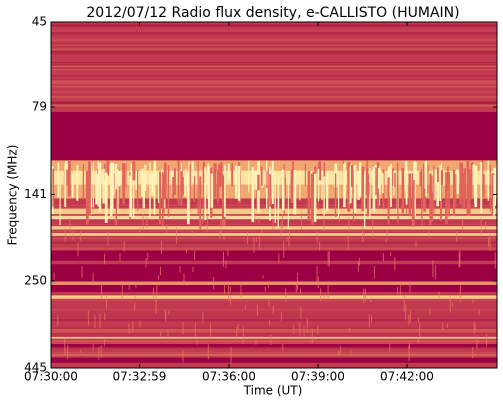 The image size is (503, 404). Describe the element at coordinates (13, 195) in the screenshot. I see `y-axis-label: Frequency (MHz)` at that location.